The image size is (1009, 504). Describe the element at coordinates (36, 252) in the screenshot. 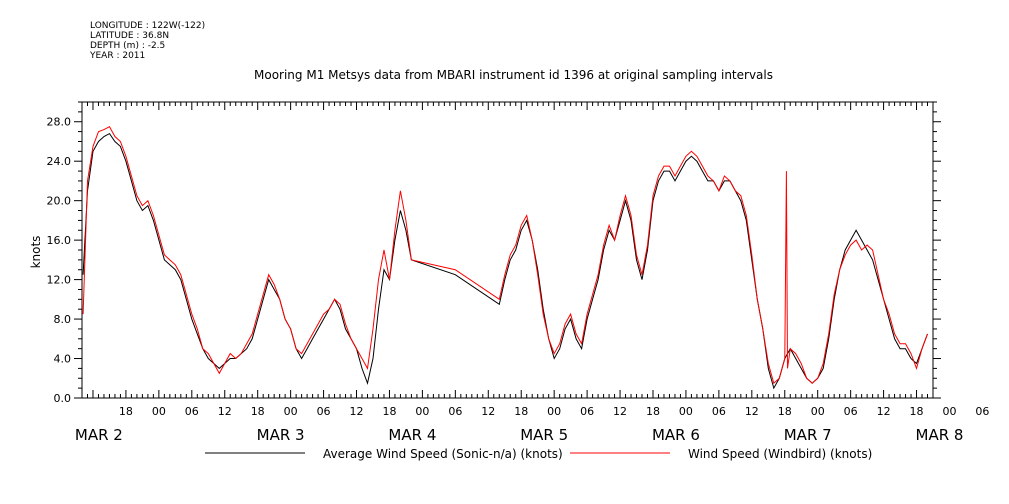

I see `y-axis-label: knots` at that location.